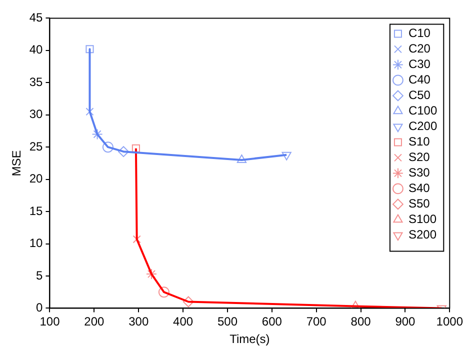 This screenshot has height=355, width=474. Describe the element at coordinates (50, 321) in the screenshot. I see `x-tick-label: 100` at that location.